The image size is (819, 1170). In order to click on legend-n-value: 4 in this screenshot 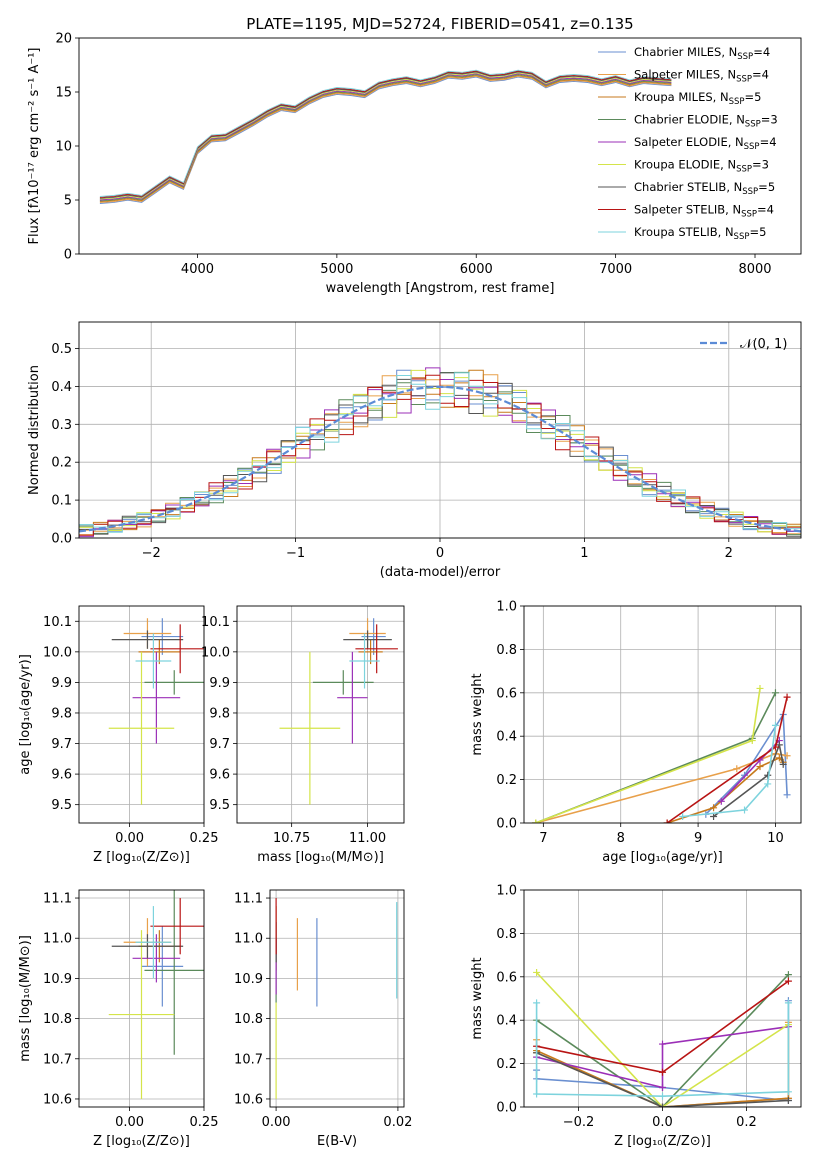, I will do `click(770, 210)`.